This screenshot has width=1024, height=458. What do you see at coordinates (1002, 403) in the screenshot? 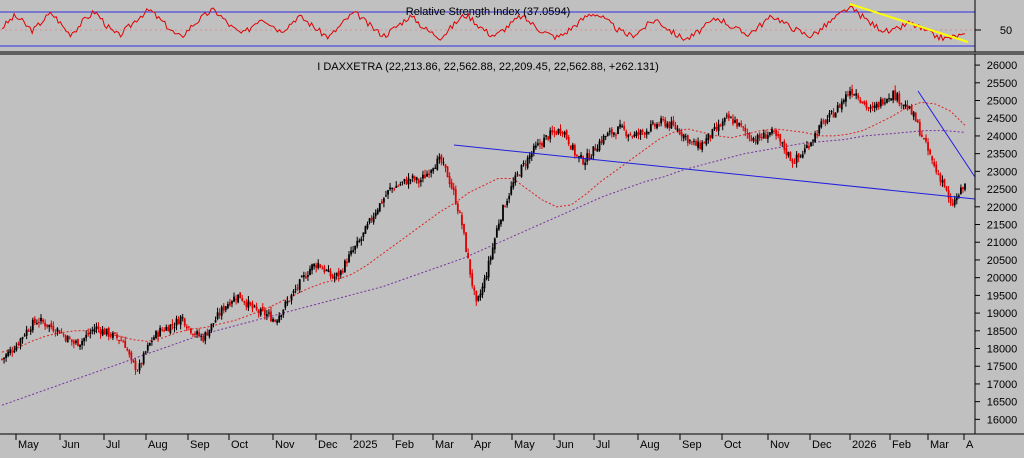
I see `y-tick-label: 16500` at bounding box center [1002, 403].